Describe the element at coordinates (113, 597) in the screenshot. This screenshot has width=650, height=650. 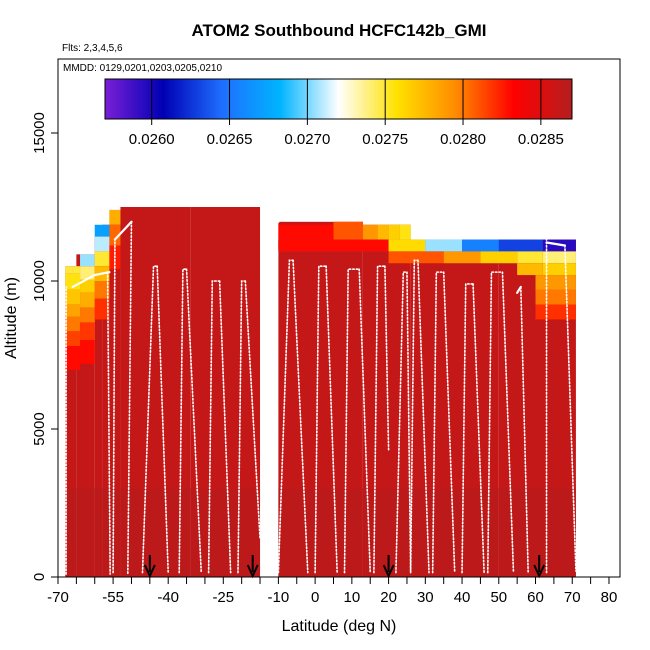
I see `x-tick-label-1: -55` at that location.